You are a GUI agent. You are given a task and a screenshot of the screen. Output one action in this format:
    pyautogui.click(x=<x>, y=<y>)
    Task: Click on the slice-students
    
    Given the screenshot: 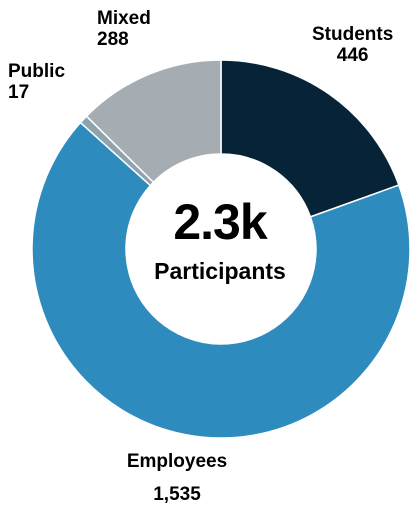 What is the action you would take?
    pyautogui.click(x=310, y=138)
    